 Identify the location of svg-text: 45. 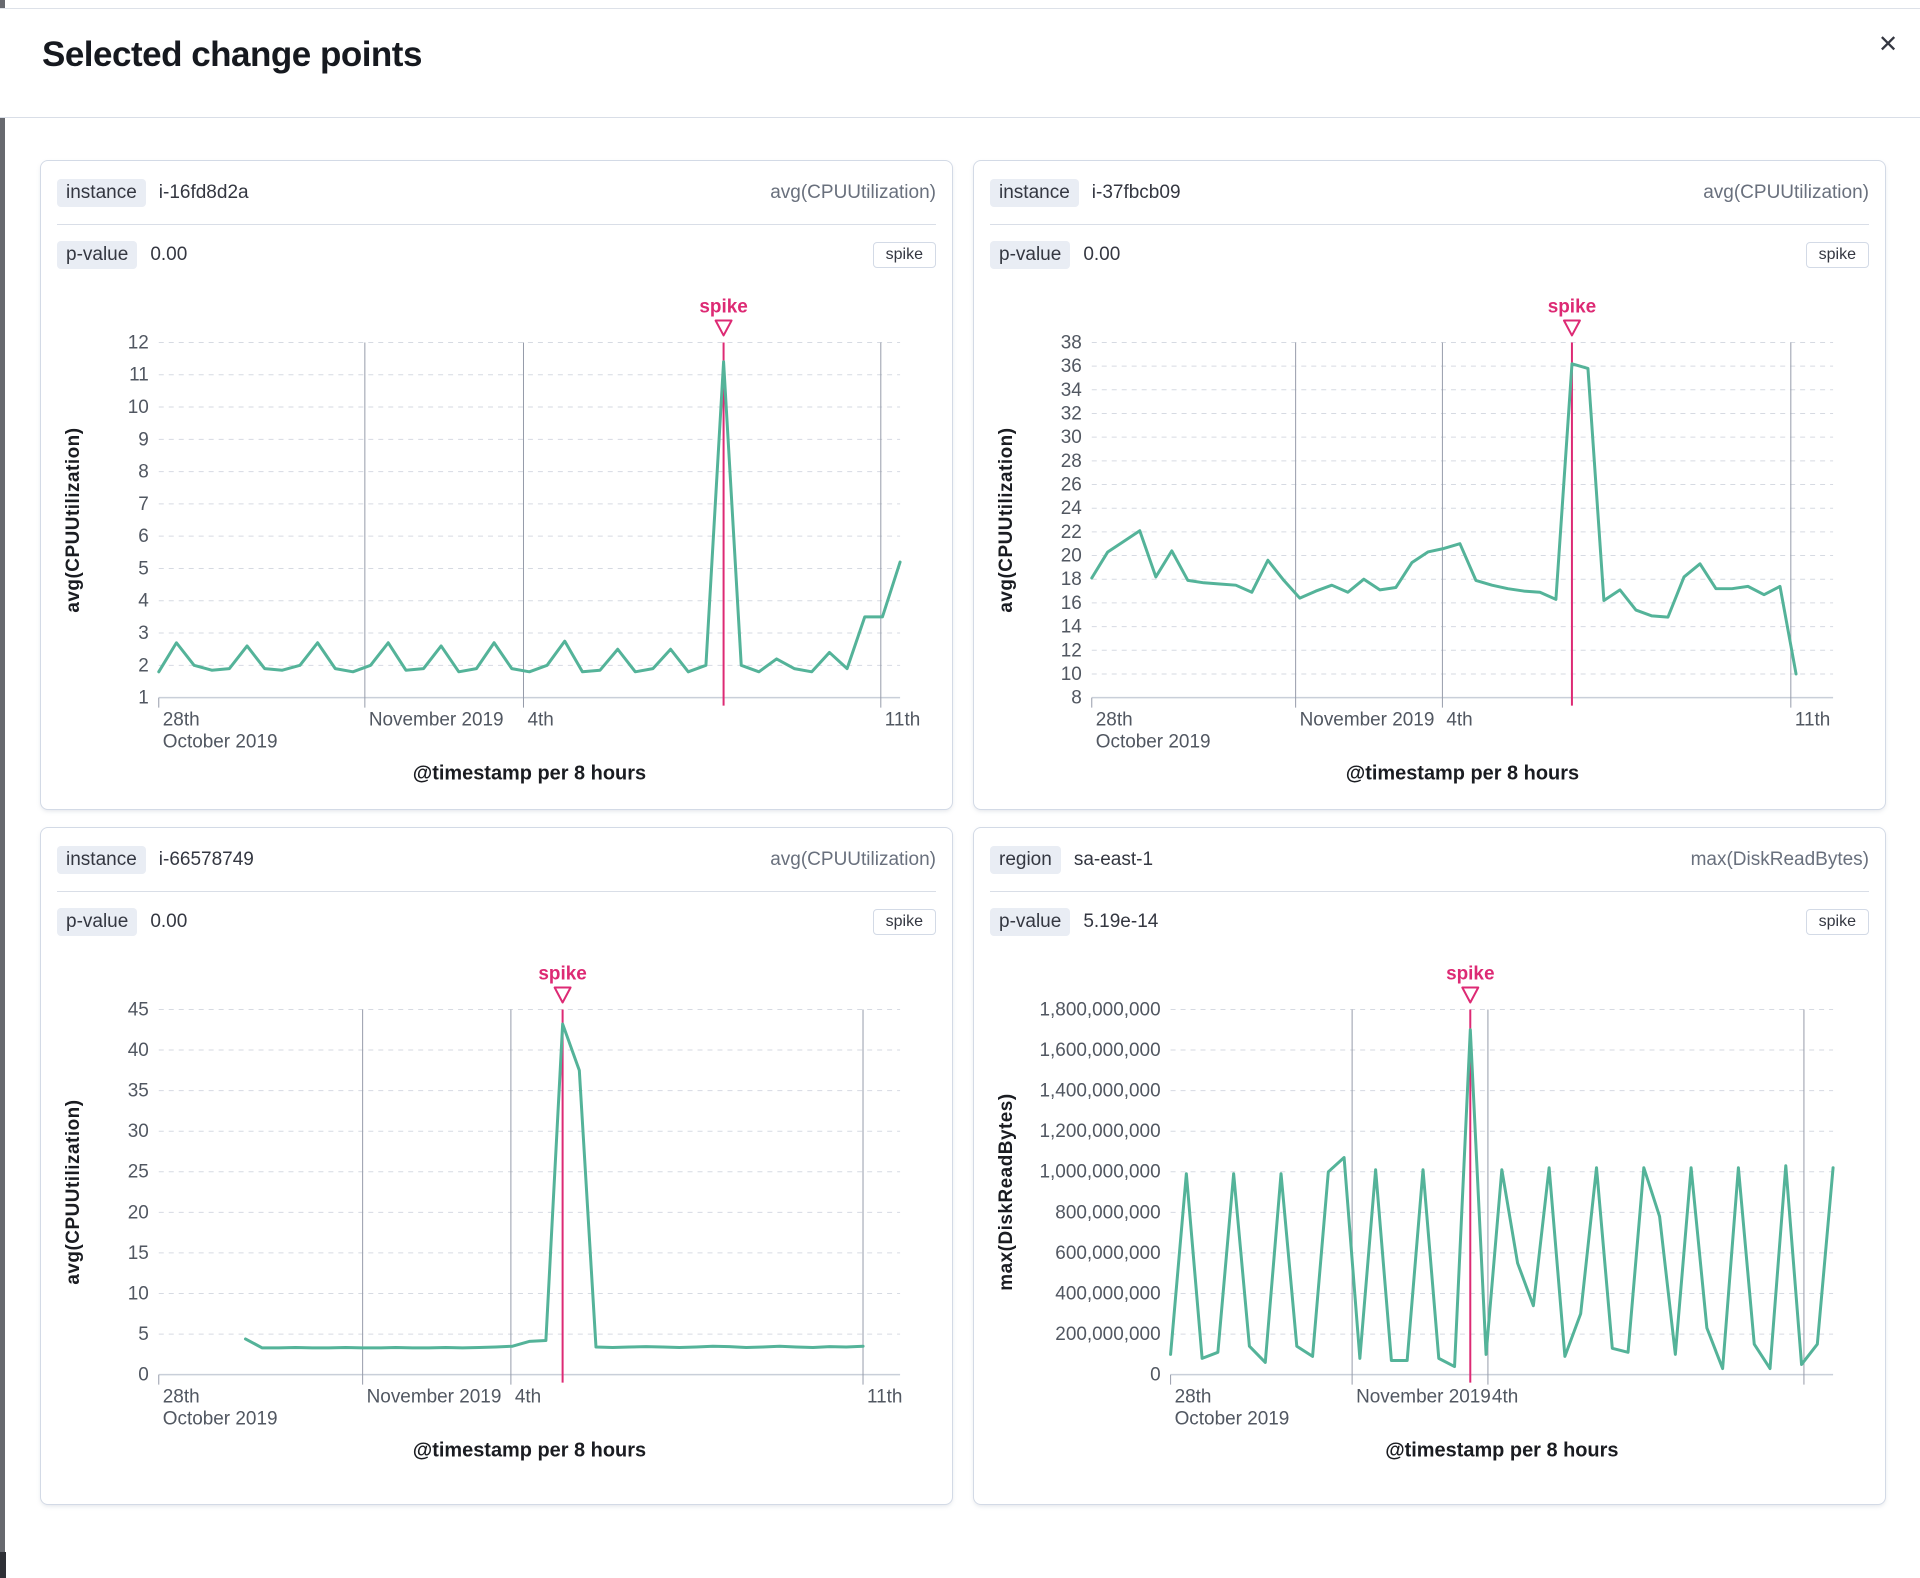
(138, 1009).